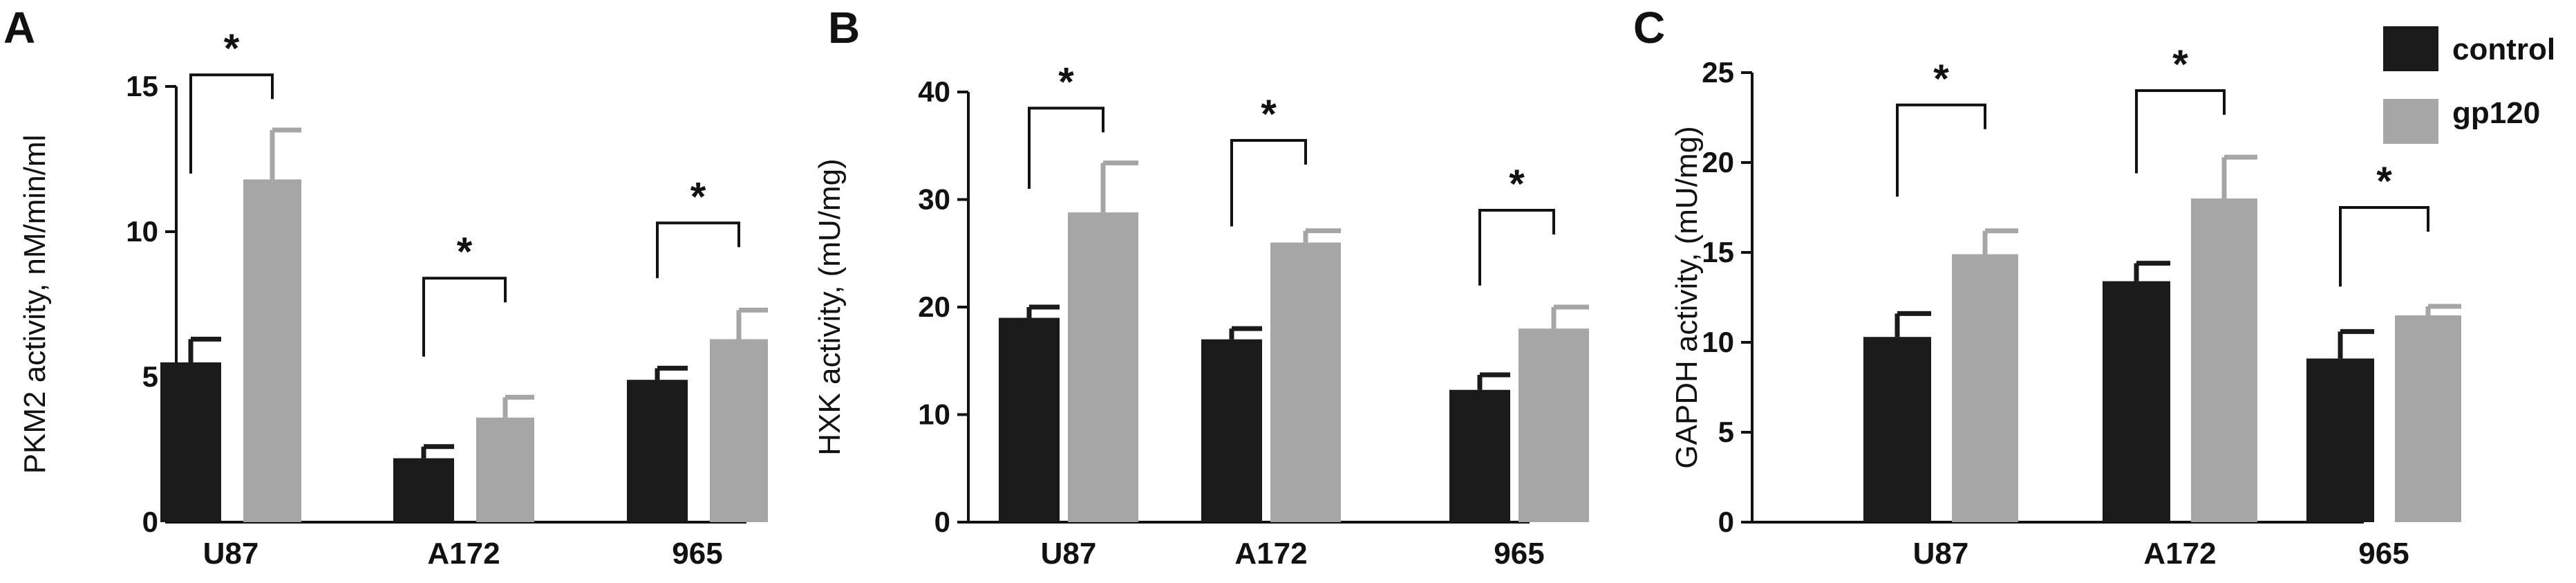  Describe the element at coordinates (35, 304) in the screenshot. I see `y-axis-label: PKM2 activity, nM/min/ml` at that location.